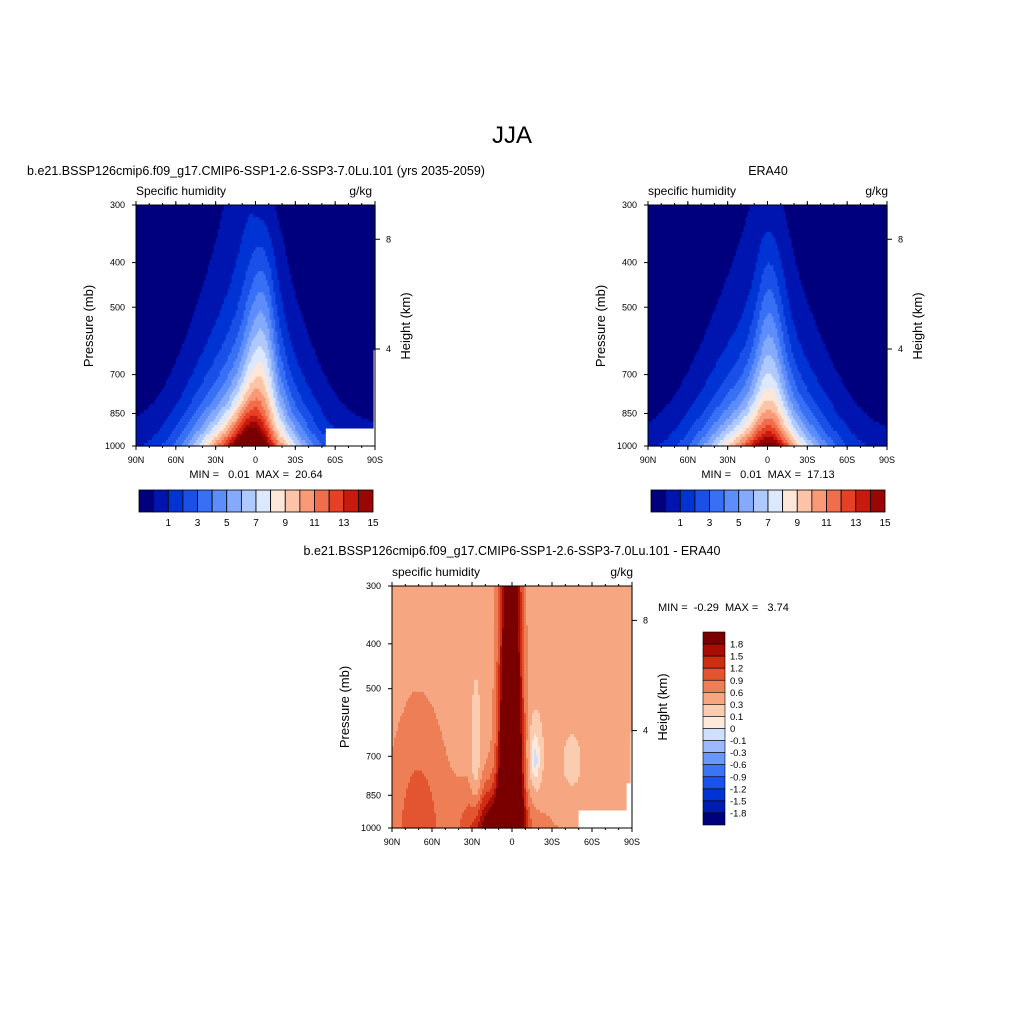 The width and height of the screenshot is (1024, 1024). What do you see at coordinates (256, 326) in the screenshot?
I see `contour-fill` at bounding box center [256, 326].